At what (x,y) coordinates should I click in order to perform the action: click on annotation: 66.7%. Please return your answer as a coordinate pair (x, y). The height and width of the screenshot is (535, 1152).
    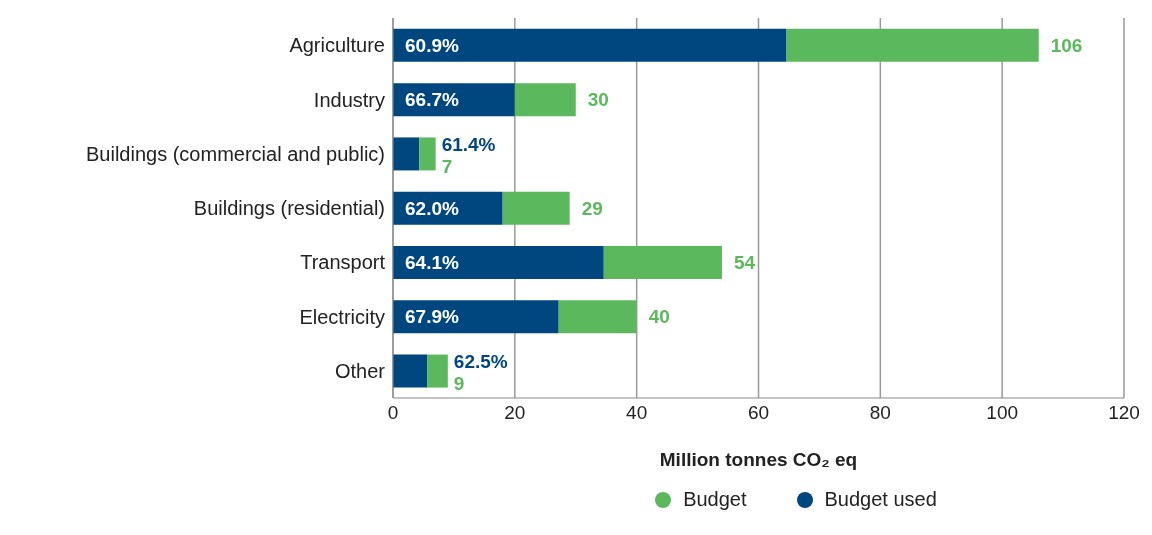
    Looking at the image, I should click on (432, 100).